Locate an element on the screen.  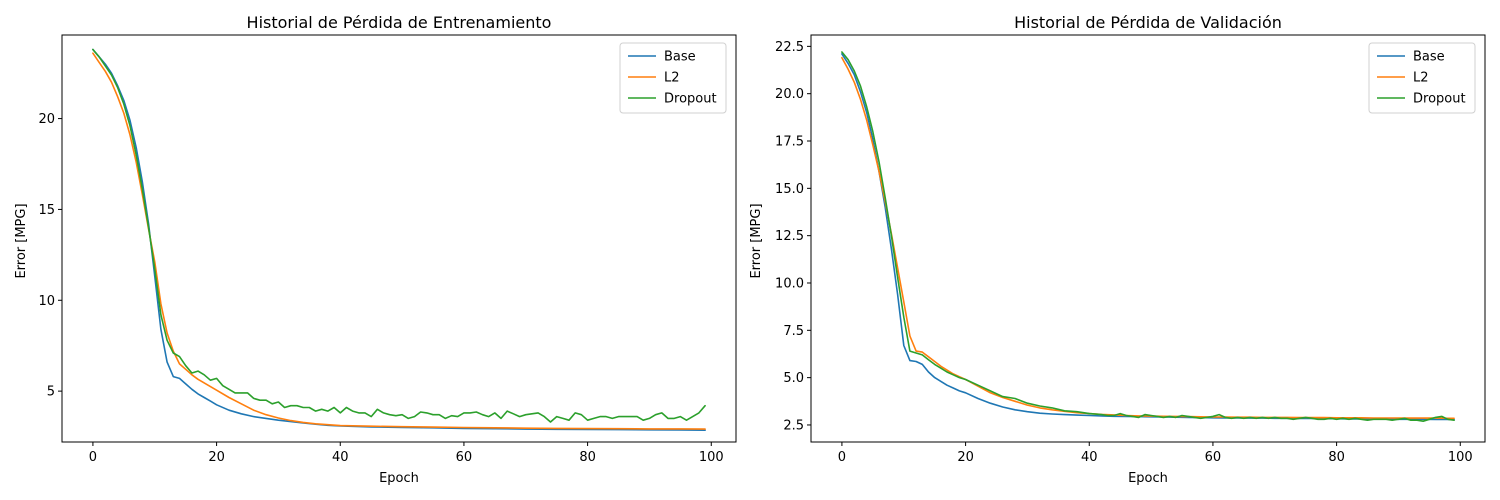
chart-title: Historial de Pérdida de Validación is located at coordinates (1148, 22).